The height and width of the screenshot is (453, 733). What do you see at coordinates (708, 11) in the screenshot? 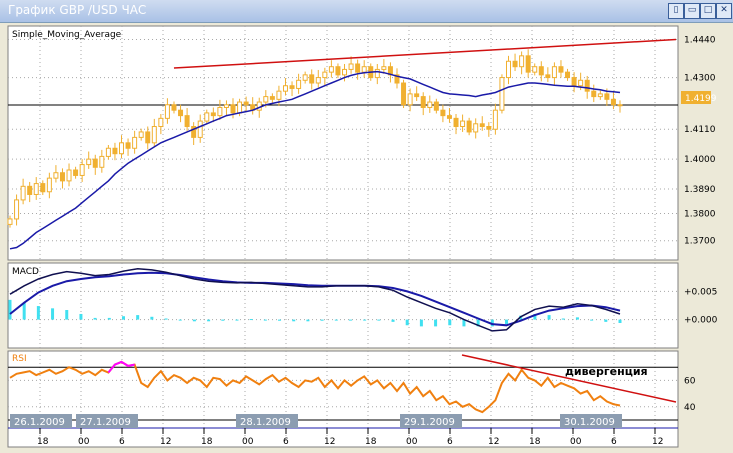
I see `maximize-button: □` at bounding box center [708, 11].